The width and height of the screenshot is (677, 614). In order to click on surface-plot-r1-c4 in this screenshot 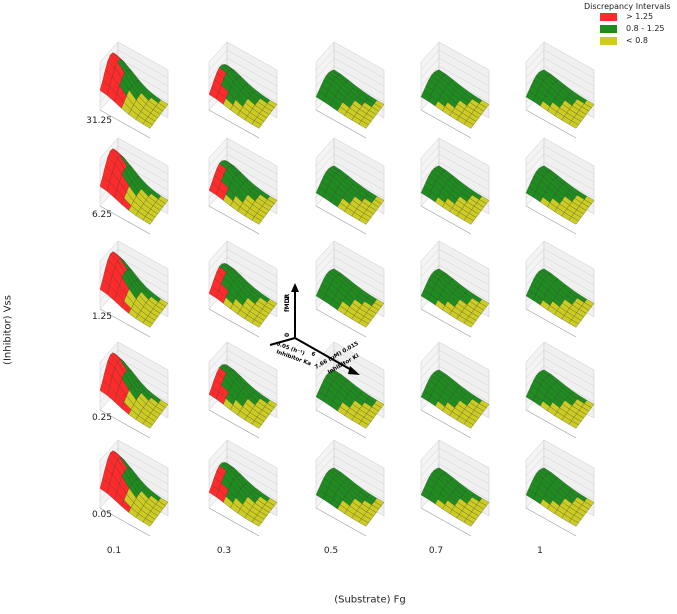, I will do `click(560, 186)`.